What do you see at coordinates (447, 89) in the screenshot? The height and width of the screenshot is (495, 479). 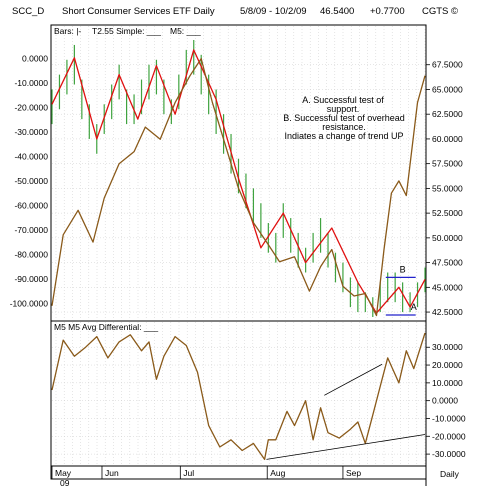 I see `right-axis-tick-label: 65.0000` at bounding box center [447, 89].